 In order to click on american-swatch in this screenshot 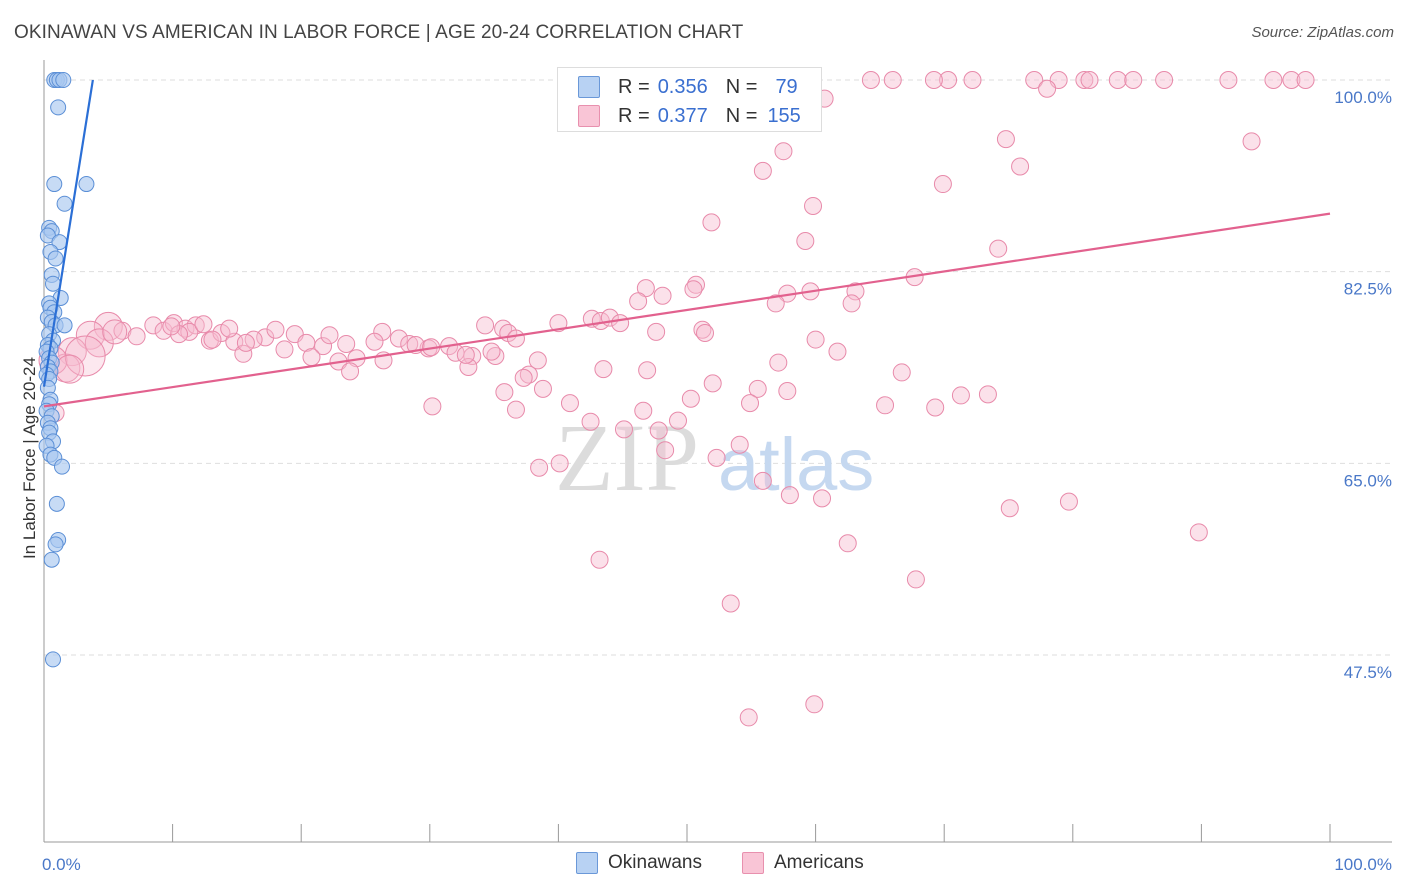, I will do `click(753, 863)`.